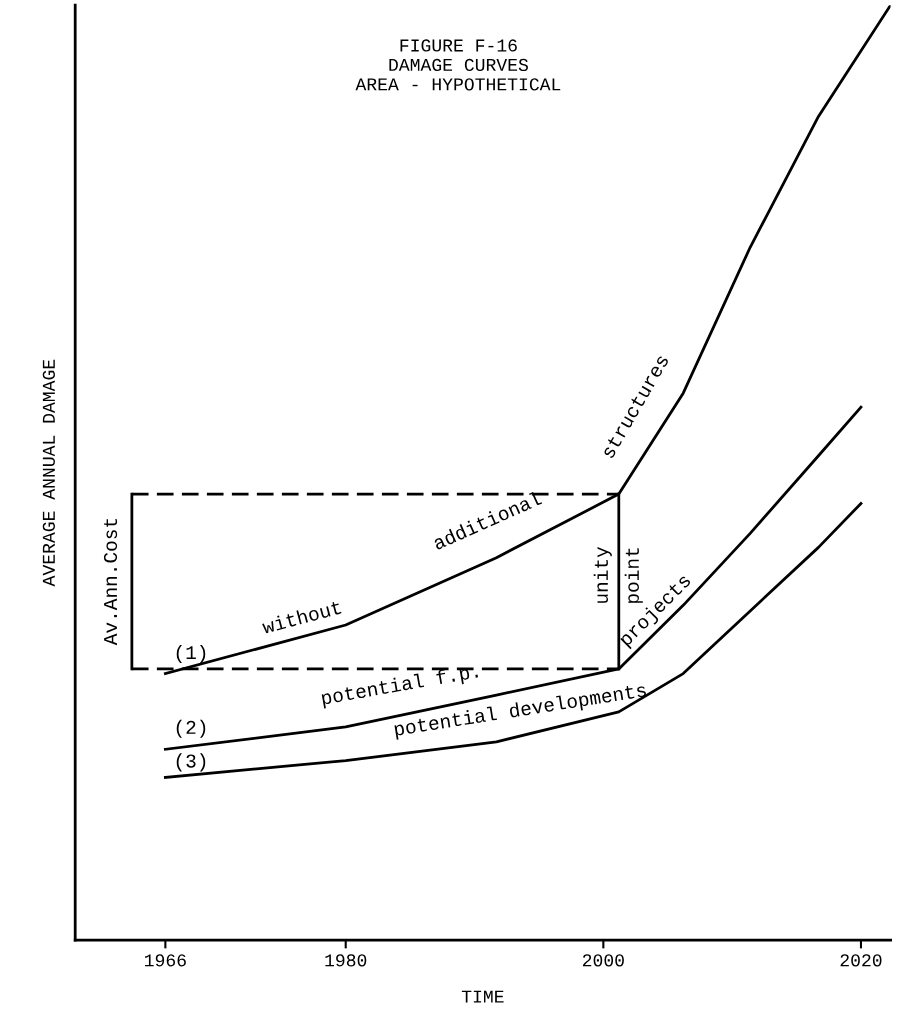  Describe the element at coordinates (191, 728) in the screenshot. I see `annotation: (2)` at that location.